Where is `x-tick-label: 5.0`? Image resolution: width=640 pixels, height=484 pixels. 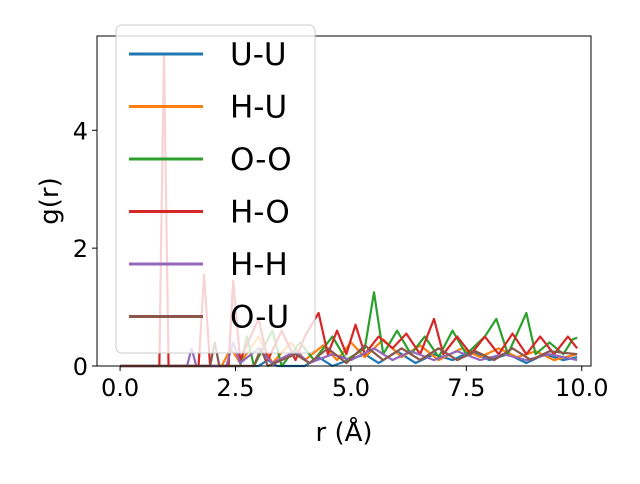
x-tick-label: 5.0 is located at coordinates (351, 388).